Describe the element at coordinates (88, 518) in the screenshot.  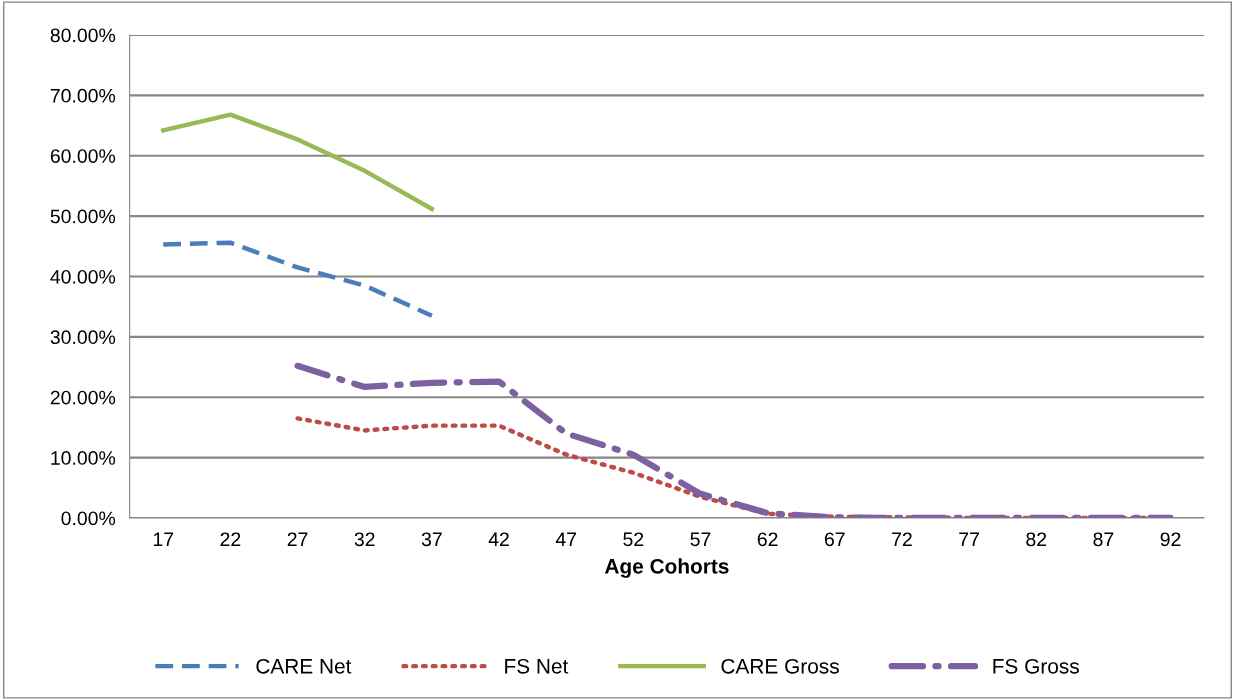
I see `y-tick-label: 0.00%` at that location.